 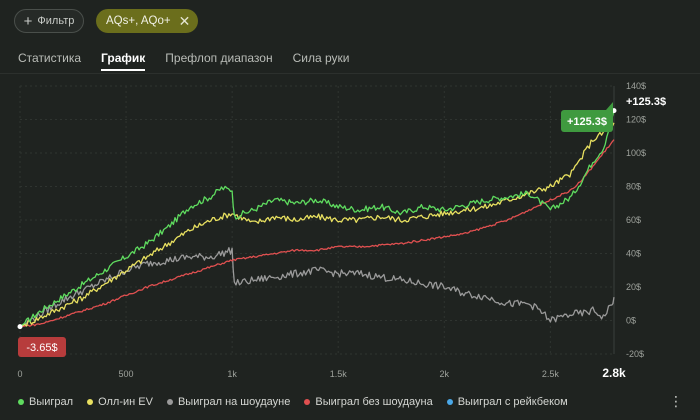 I want to click on end-value-label: +125.3$, so click(x=646, y=102).